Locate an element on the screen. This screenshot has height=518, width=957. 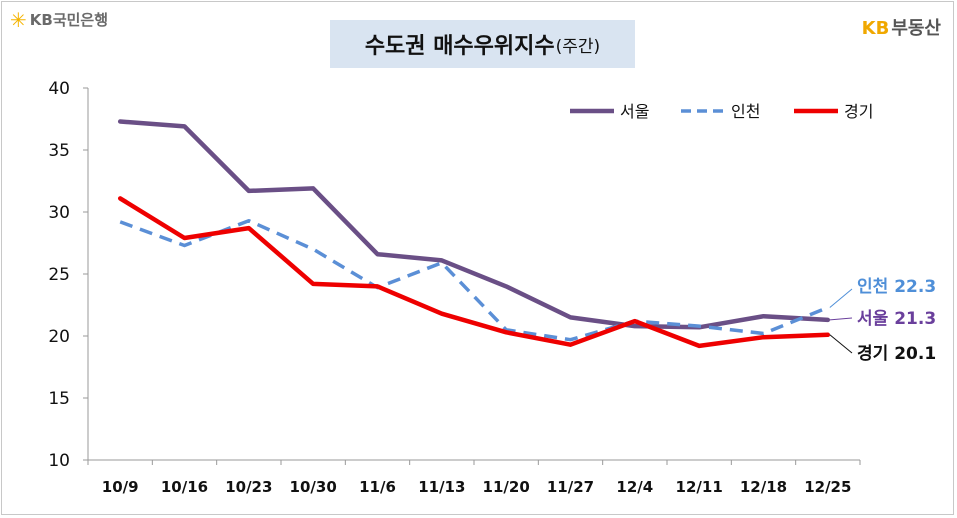
legend-label-0: 서울 is located at coordinates (634, 111).